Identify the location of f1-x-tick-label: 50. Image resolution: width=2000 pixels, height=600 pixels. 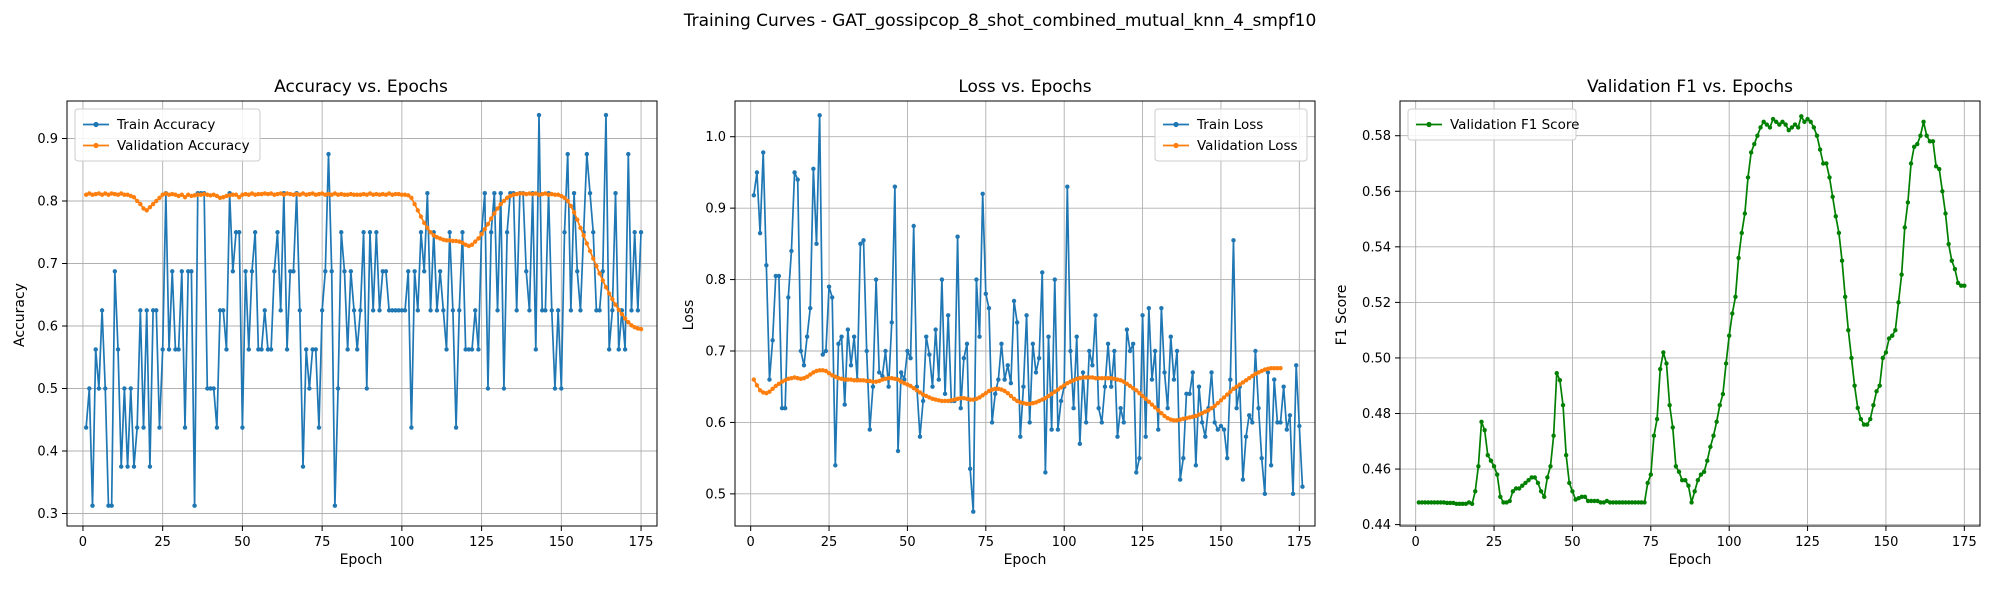
(1572, 542).